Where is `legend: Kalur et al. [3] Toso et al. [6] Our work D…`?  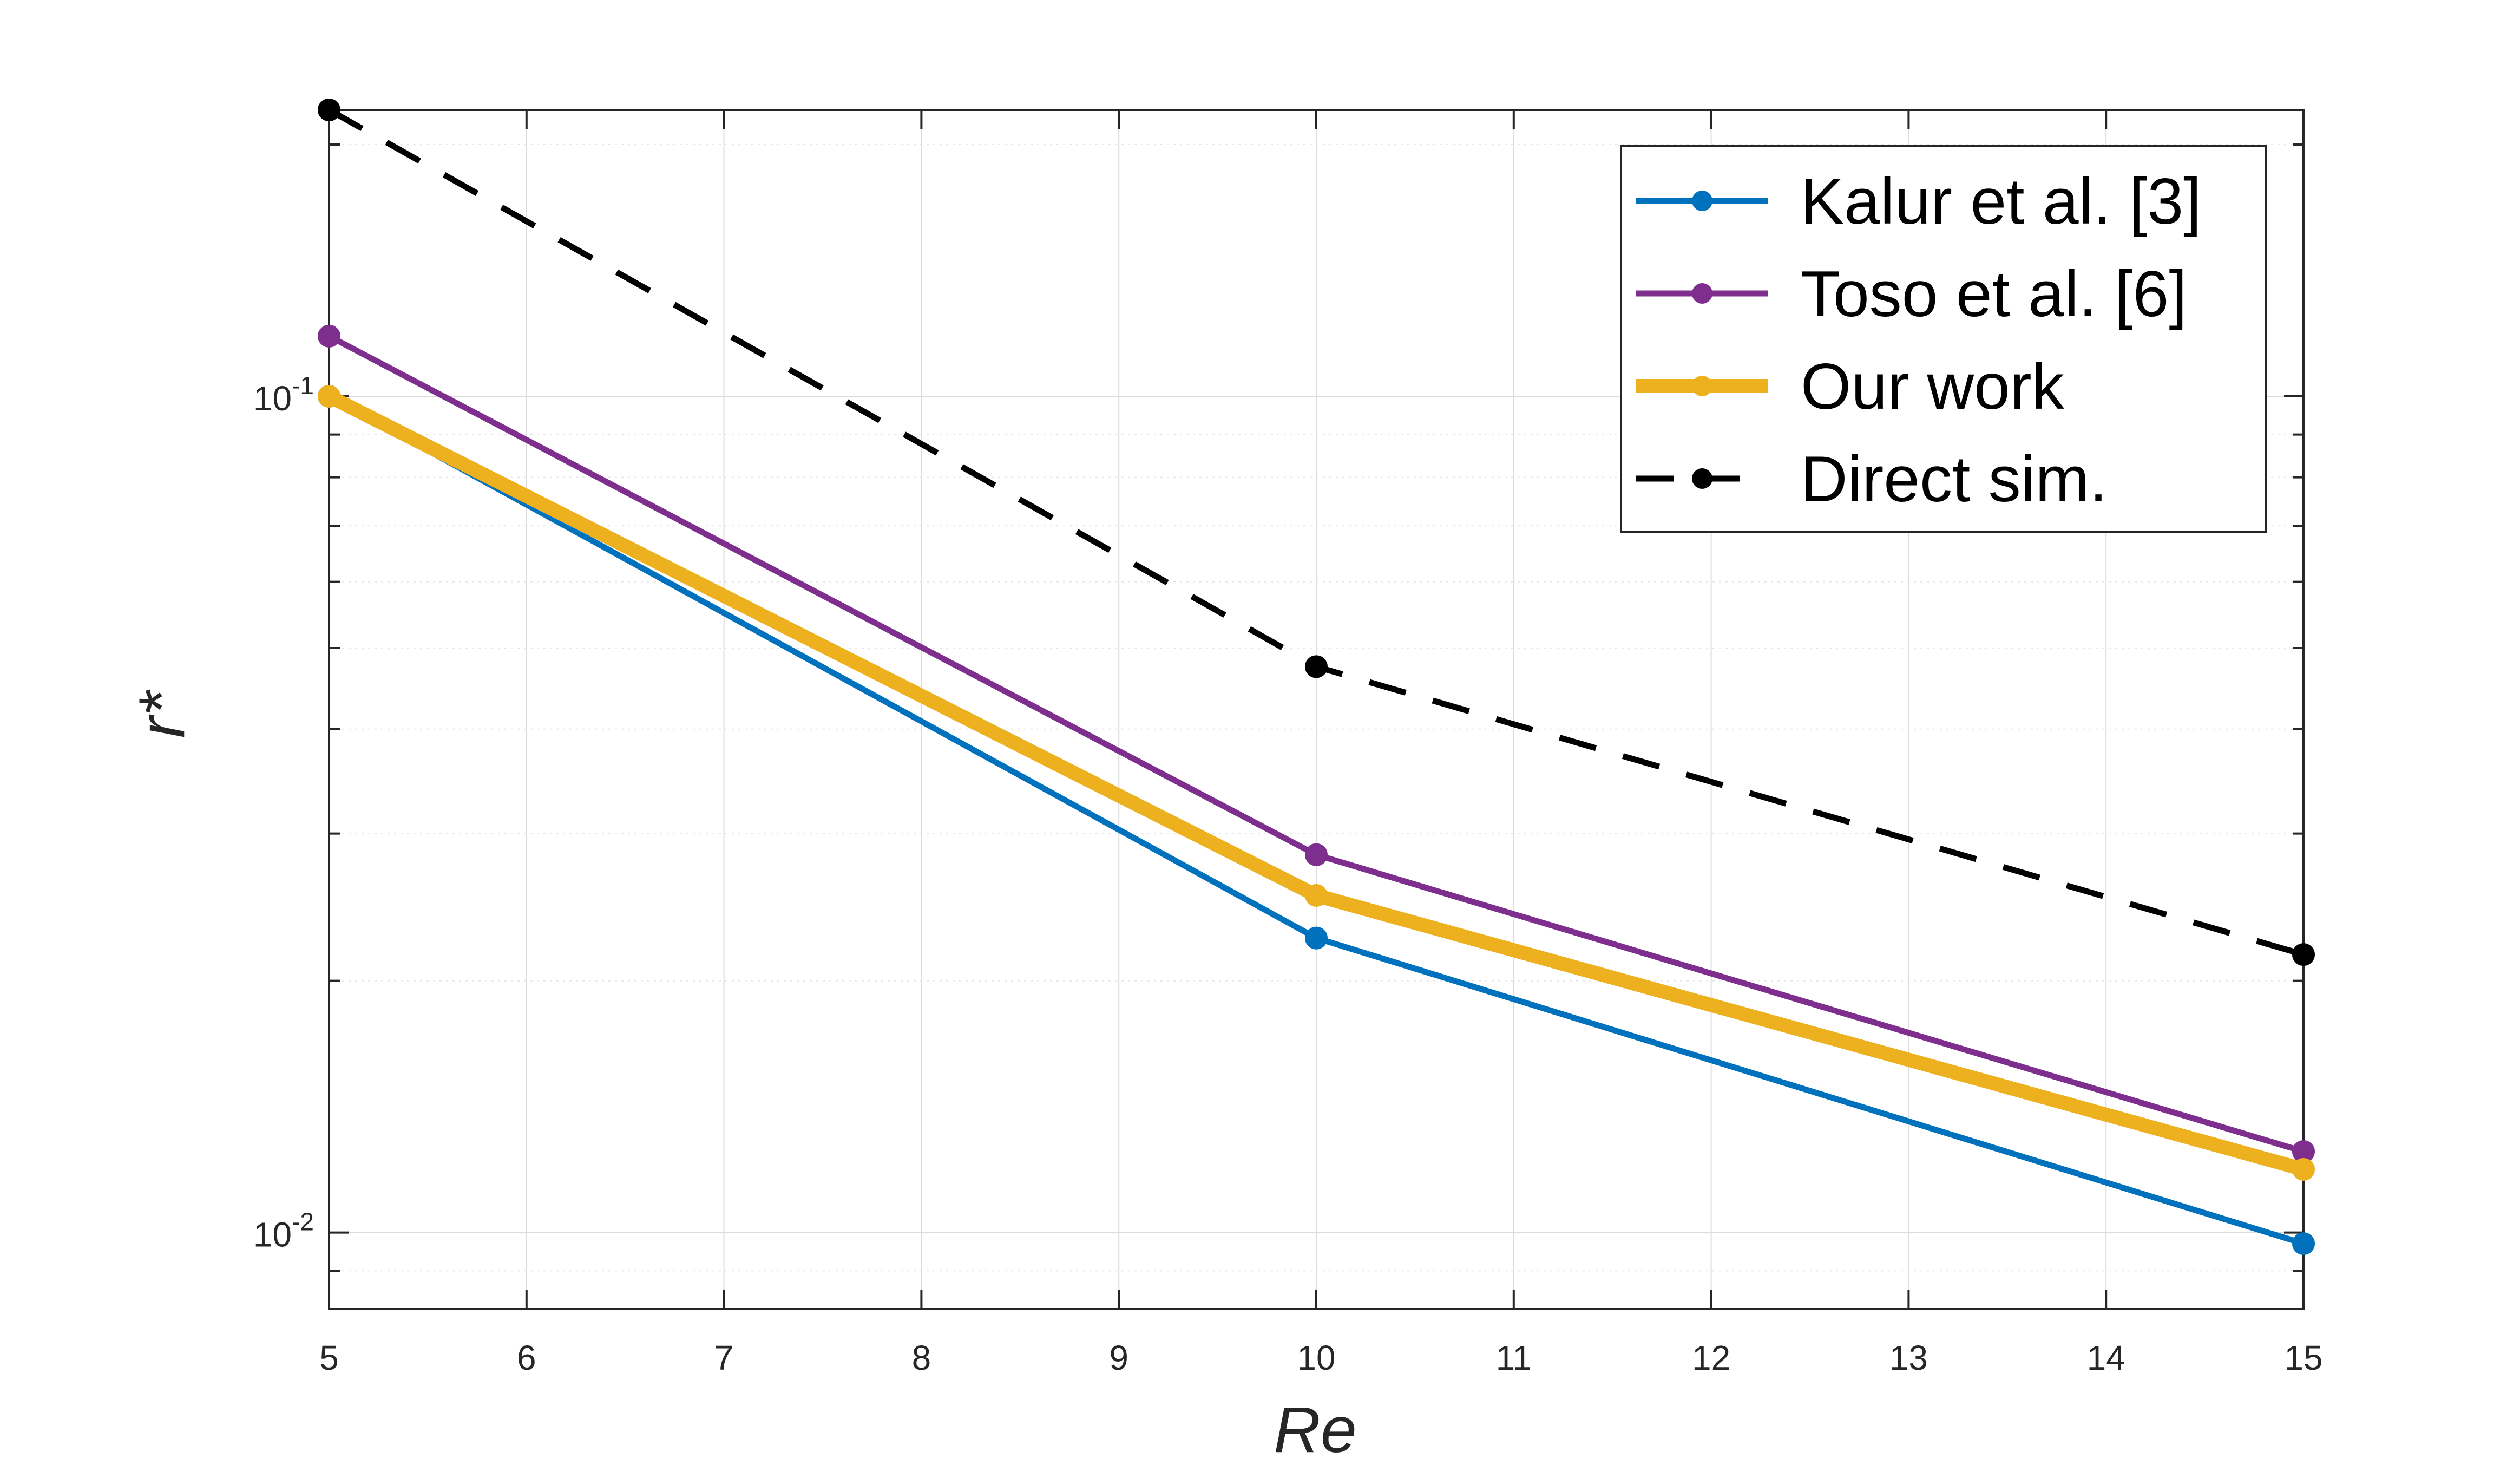
legend: Kalur et al. [3] Toso et al. [6] Our work D… is located at coordinates (1943, 339).